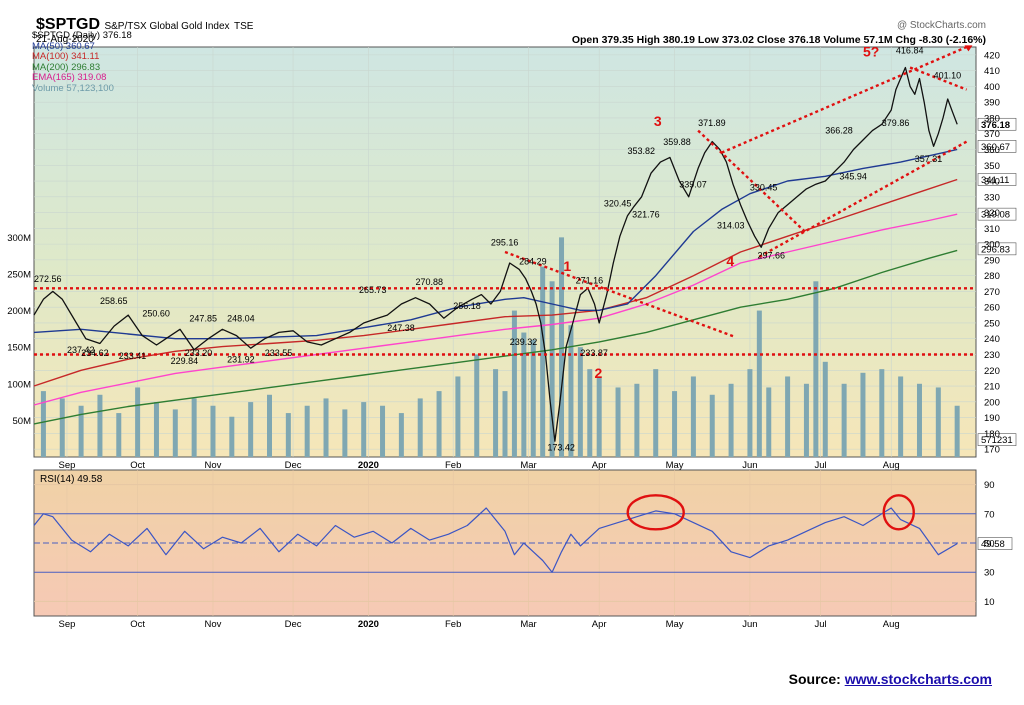 The height and width of the screenshot is (705, 1024). I want to click on price-annotation: 247.85, so click(203, 318).